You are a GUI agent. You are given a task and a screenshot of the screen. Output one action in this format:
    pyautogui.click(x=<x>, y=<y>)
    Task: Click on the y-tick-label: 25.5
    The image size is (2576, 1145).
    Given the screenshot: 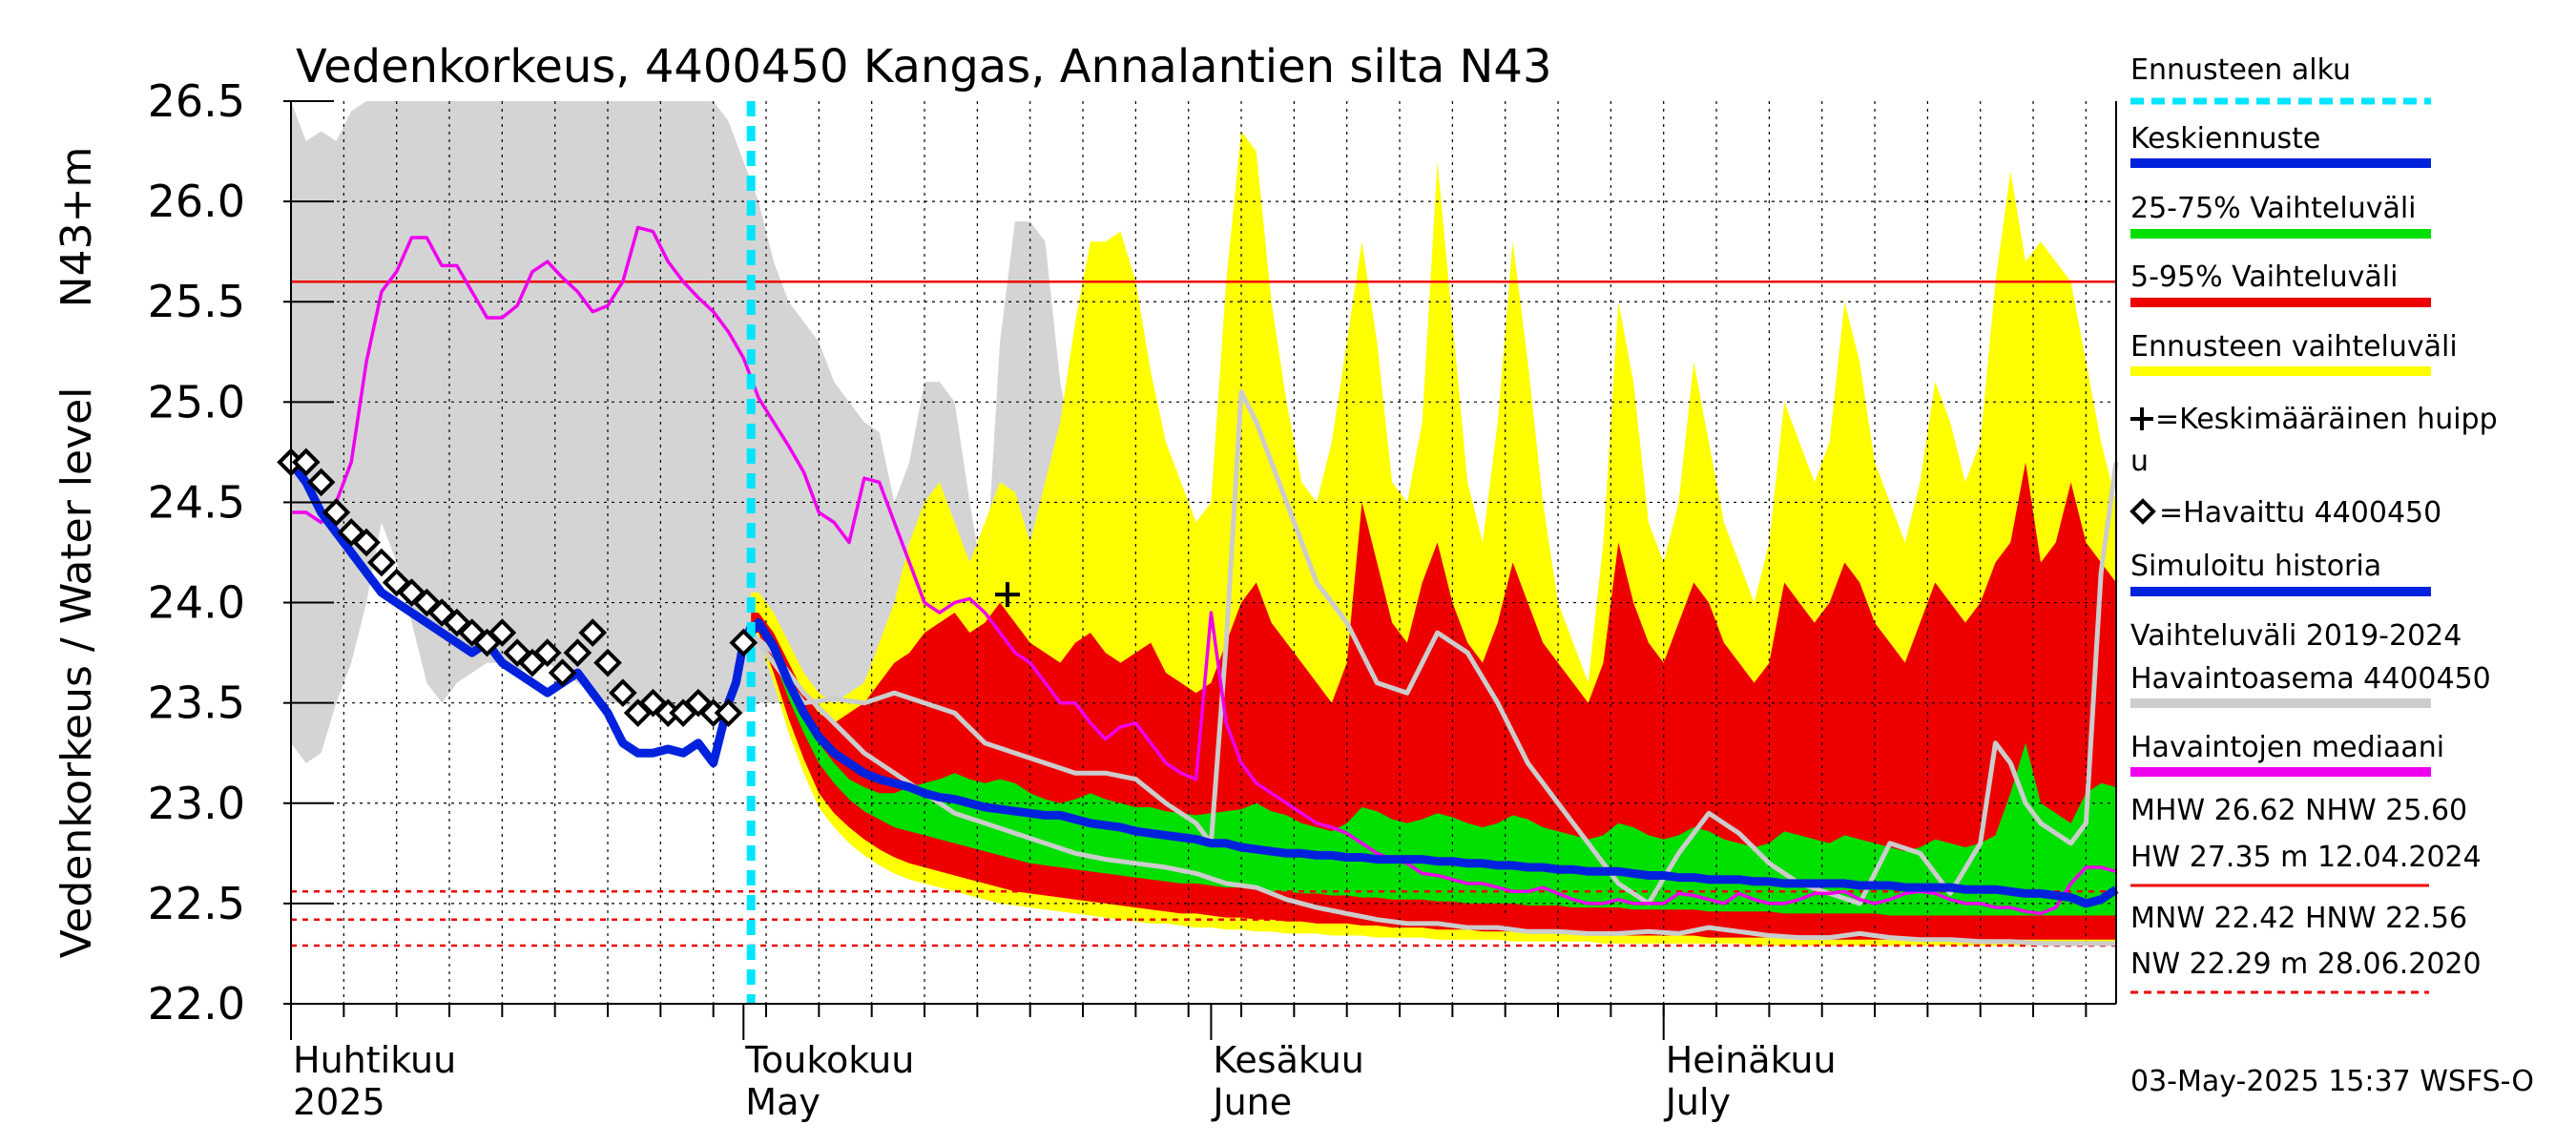 What is the action you would take?
    pyautogui.click(x=196, y=301)
    